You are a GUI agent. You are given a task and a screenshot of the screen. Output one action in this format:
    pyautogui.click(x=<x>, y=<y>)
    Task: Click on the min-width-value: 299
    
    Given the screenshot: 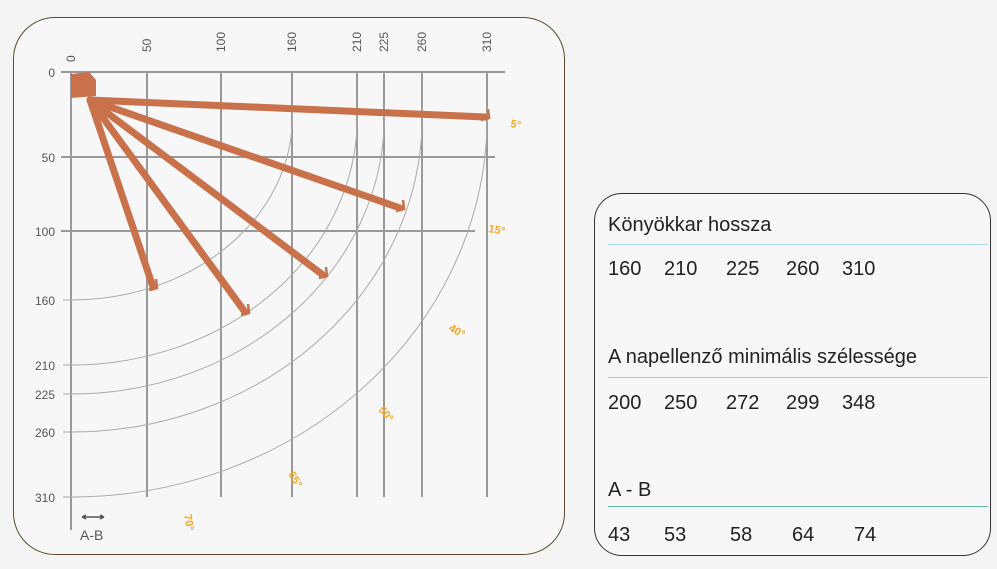 What is the action you would take?
    pyautogui.click(x=803, y=403)
    